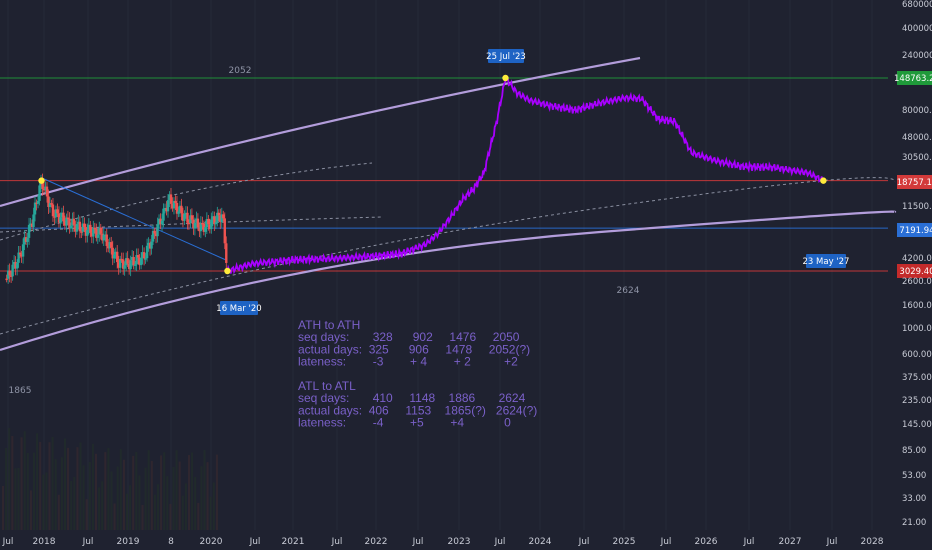  Describe the element at coordinates (915, 231) in the screenshot. I see `price-tag-label: 7191.94` at that location.